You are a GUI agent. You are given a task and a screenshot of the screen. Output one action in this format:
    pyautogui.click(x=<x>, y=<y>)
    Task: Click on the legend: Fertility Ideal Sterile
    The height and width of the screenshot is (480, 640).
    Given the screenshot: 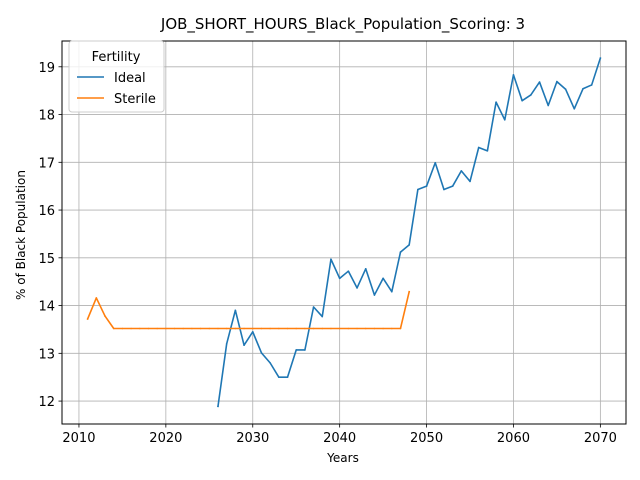 What is the action you would take?
    pyautogui.click(x=116, y=76)
    